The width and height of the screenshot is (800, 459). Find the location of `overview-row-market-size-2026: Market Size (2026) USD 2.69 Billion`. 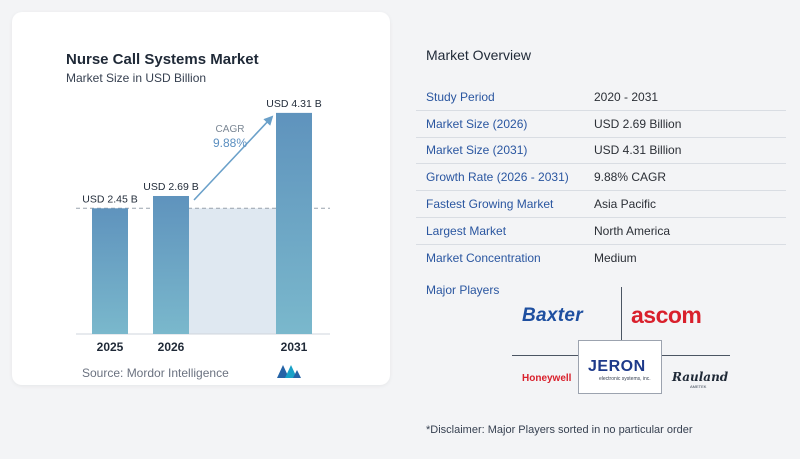

overview-row-market-size-2026: Market Size (2026) USD 2.69 Billion is located at coordinates (601, 124).